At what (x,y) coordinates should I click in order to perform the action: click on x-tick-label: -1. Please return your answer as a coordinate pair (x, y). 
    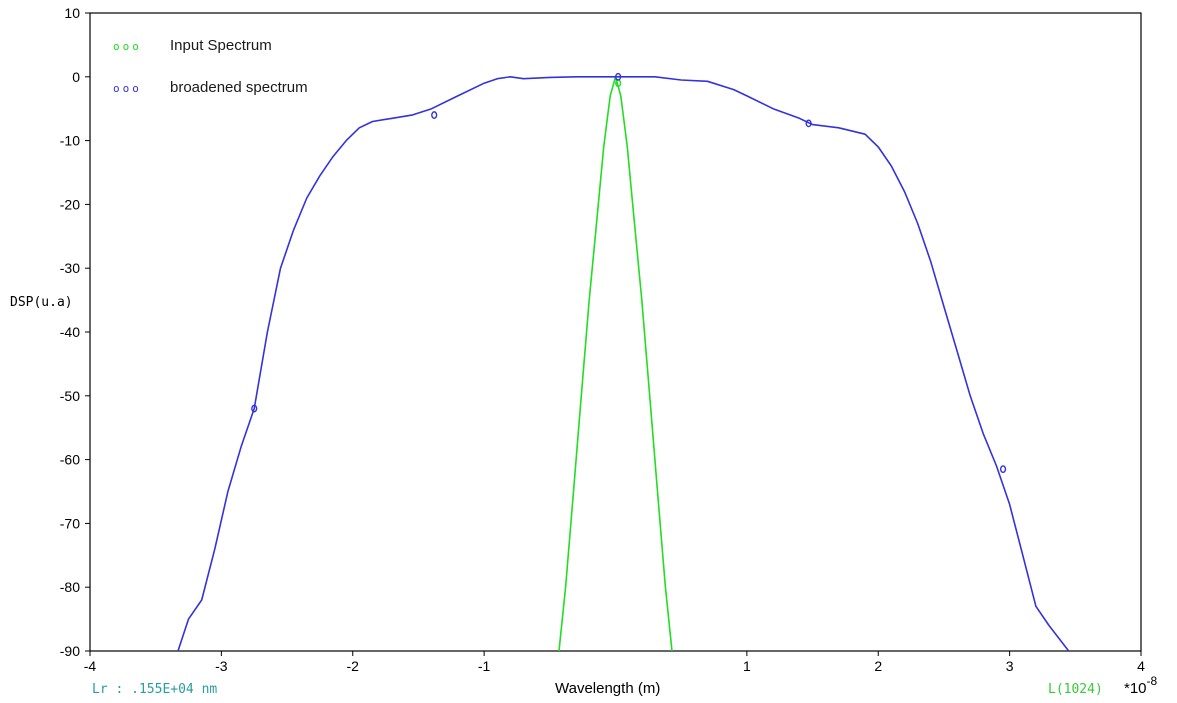
    Looking at the image, I should click on (484, 666).